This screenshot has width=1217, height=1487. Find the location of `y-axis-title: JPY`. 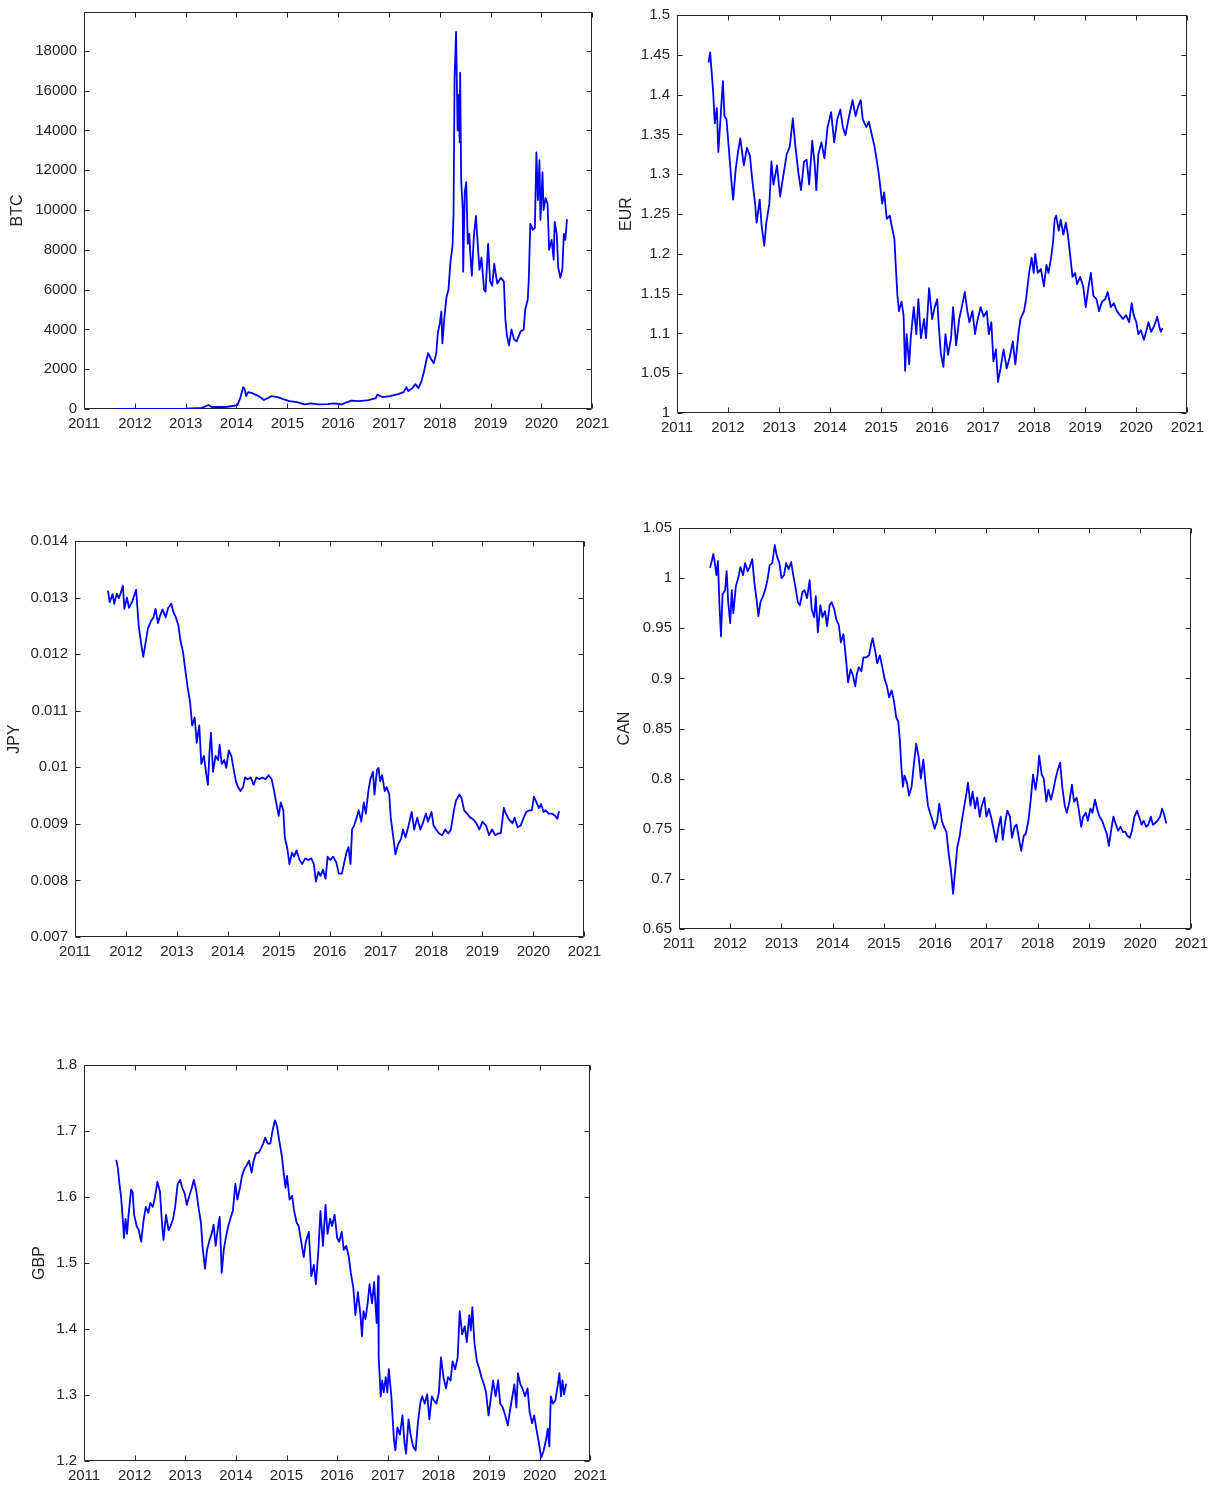

y-axis-title: JPY is located at coordinates (14, 739).